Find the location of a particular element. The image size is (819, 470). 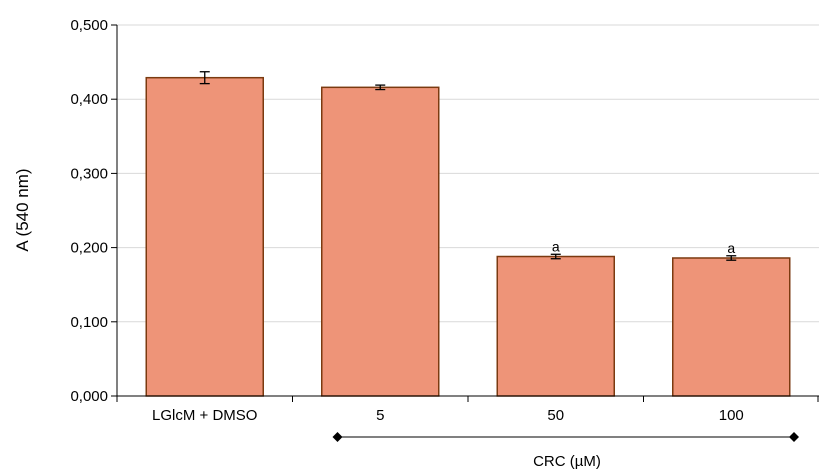

x-tick-labels: LGlcM + DMSO 5 50 100 is located at coordinates (448, 415).